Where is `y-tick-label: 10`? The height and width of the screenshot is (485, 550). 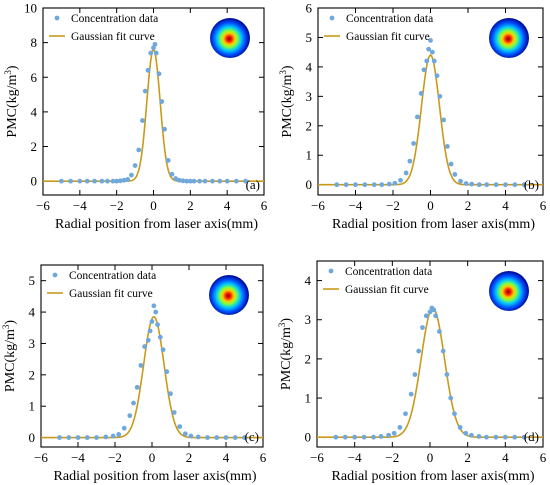 y-tick-label: 10 is located at coordinates (30, 8).